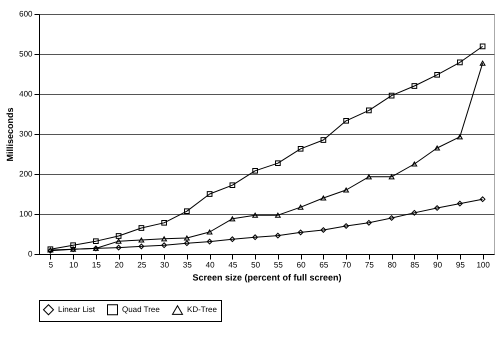 The height and width of the screenshot is (341, 500). I want to click on x-axis-title: Screen size (percent of full screen), so click(267, 277).